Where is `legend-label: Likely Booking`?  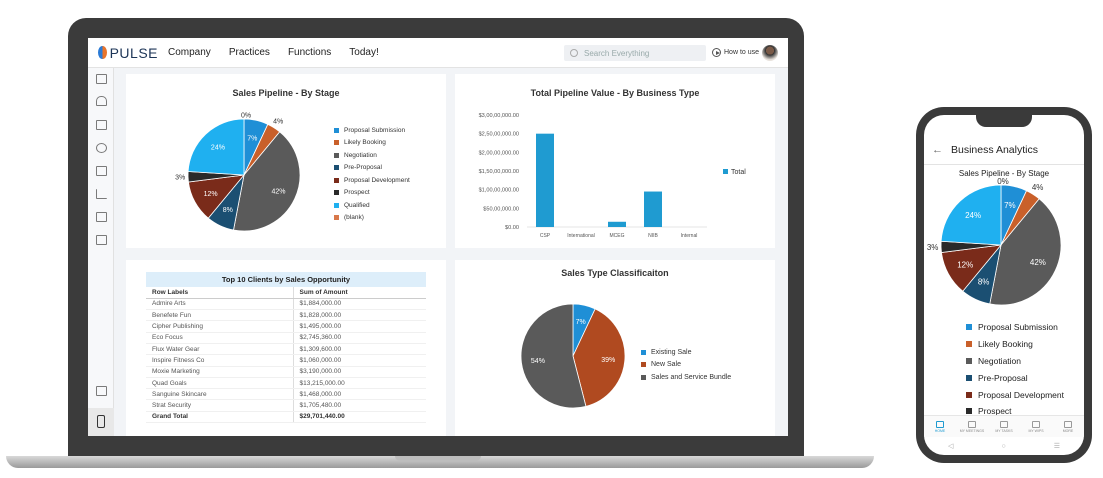
legend-label: Likely Booking is located at coordinates (365, 143).